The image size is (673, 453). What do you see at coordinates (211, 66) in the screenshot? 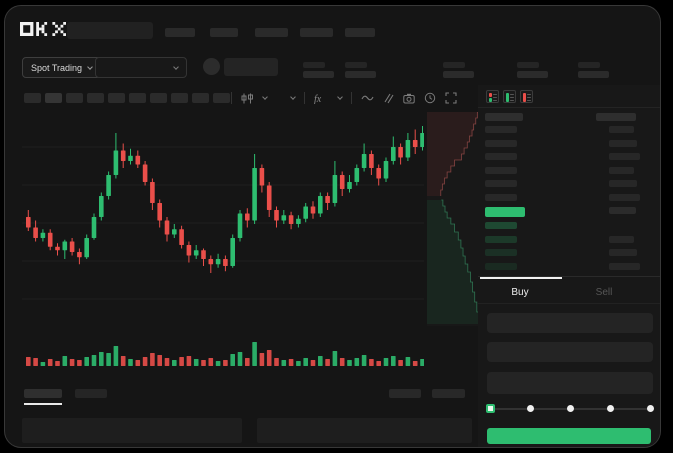
I see `pair-avatar` at bounding box center [211, 66].